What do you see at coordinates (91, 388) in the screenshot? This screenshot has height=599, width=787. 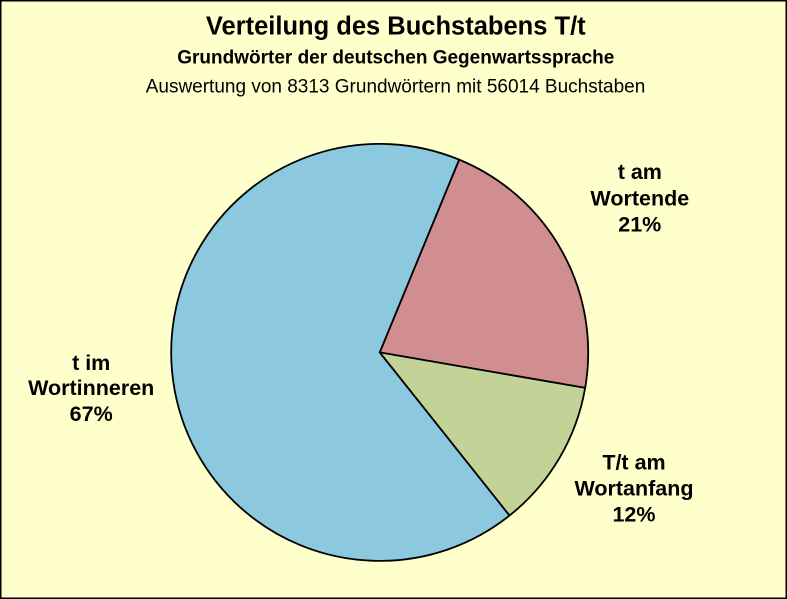 I see `svg-text: Wortinneren` at bounding box center [91, 388].